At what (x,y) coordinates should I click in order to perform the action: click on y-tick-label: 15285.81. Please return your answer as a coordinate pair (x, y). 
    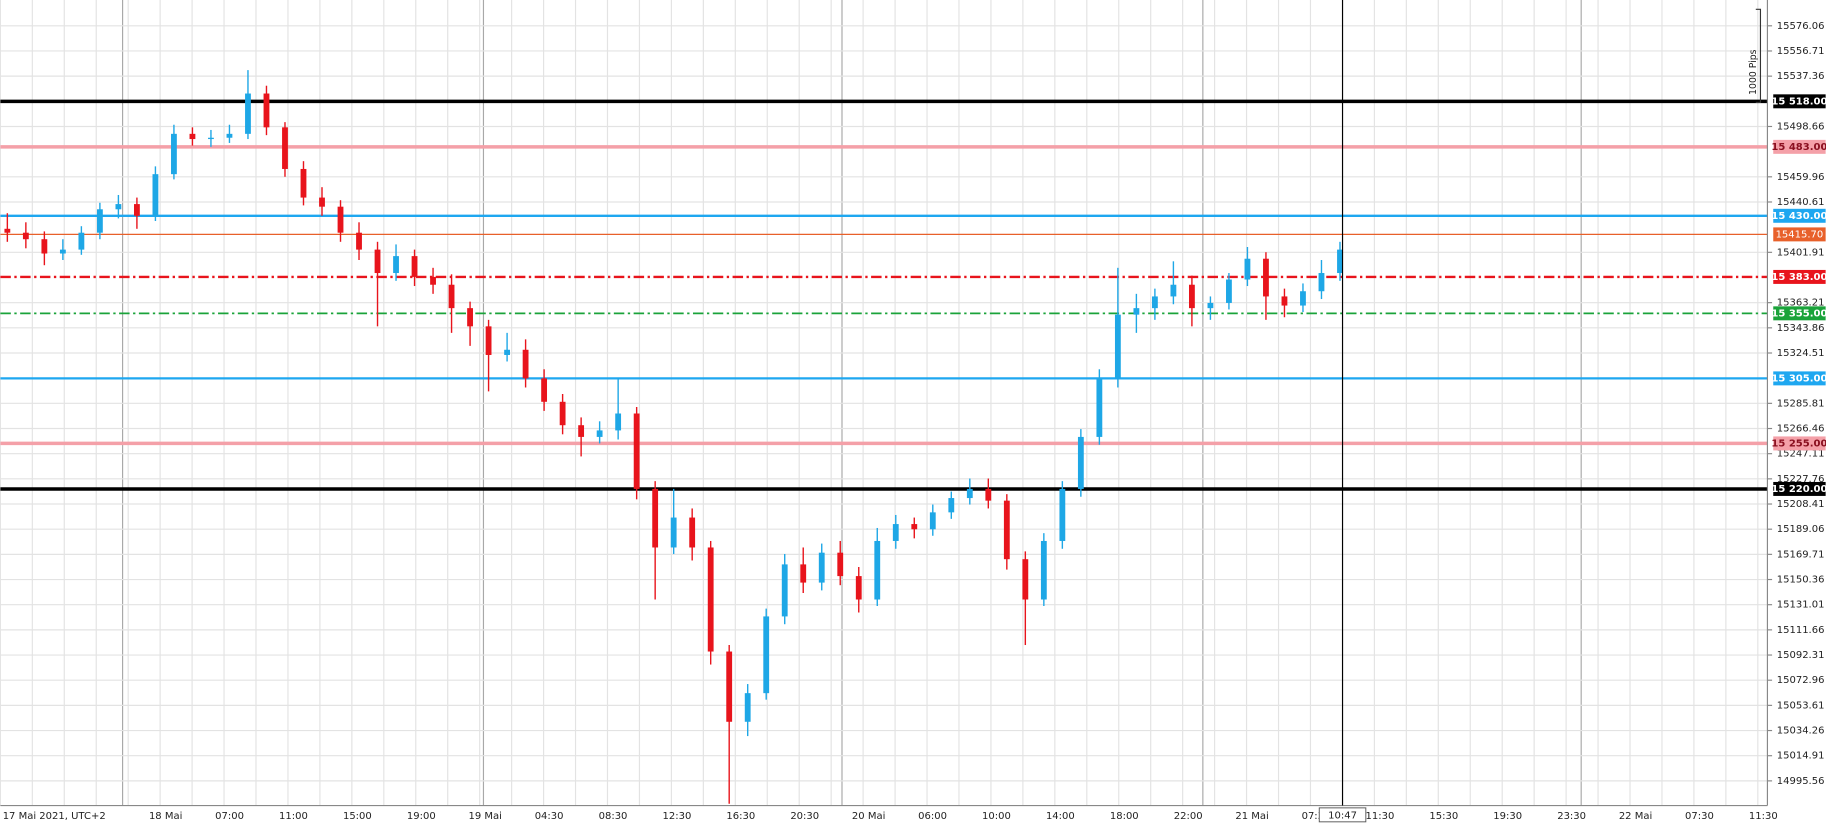
    Looking at the image, I should click on (1801, 403).